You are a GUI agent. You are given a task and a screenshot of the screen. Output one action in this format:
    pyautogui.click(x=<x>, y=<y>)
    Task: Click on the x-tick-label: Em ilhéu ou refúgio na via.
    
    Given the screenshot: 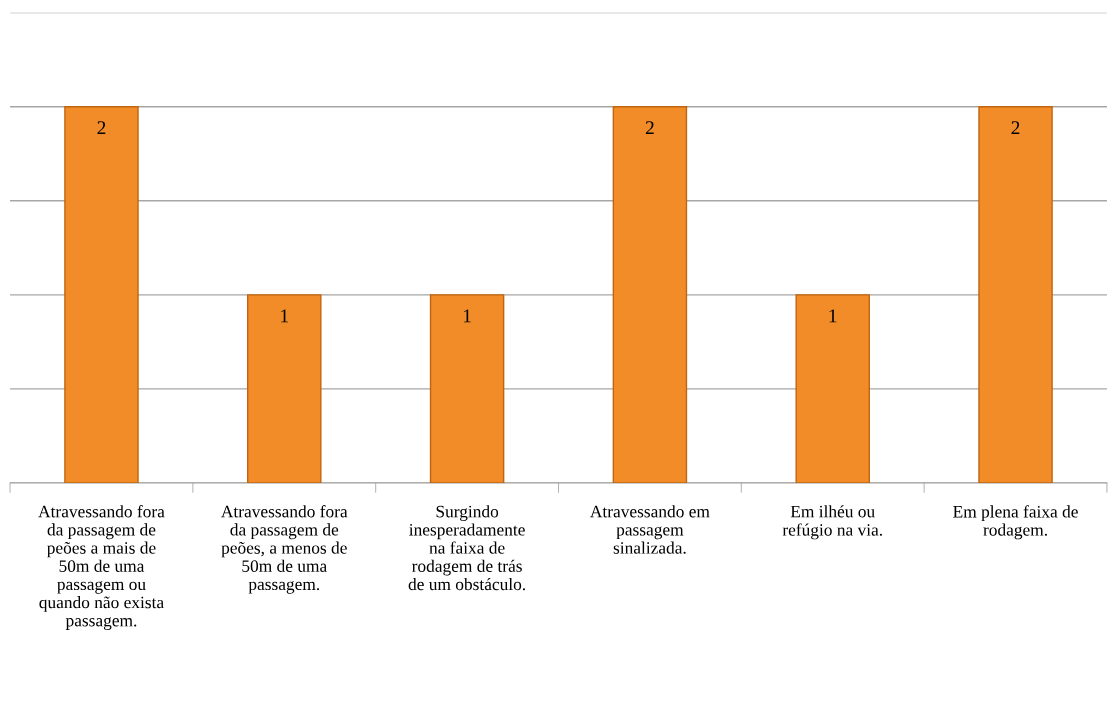 What is the action you would take?
    pyautogui.click(x=832, y=522)
    